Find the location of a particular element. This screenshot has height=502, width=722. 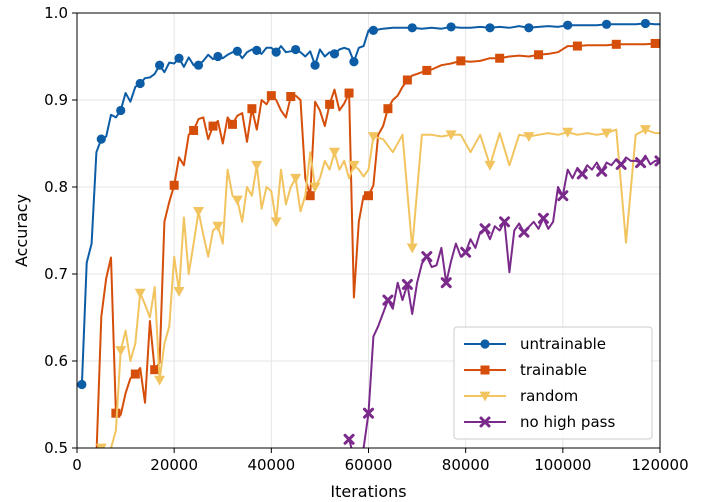

y-tick-label: 0.6 is located at coordinates (56, 361).